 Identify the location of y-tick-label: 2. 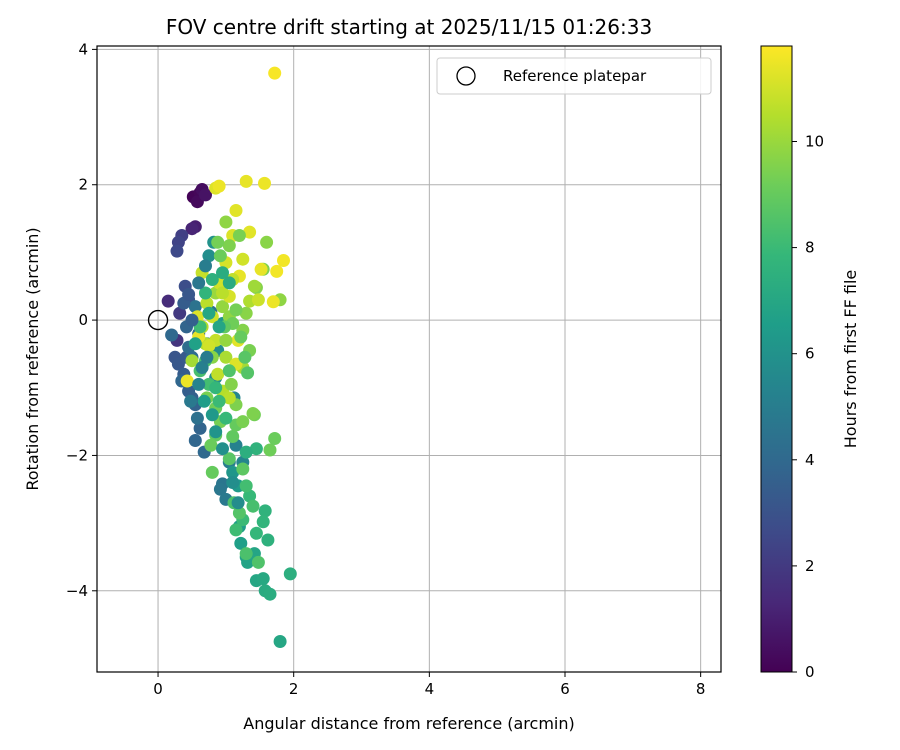
(83, 185).